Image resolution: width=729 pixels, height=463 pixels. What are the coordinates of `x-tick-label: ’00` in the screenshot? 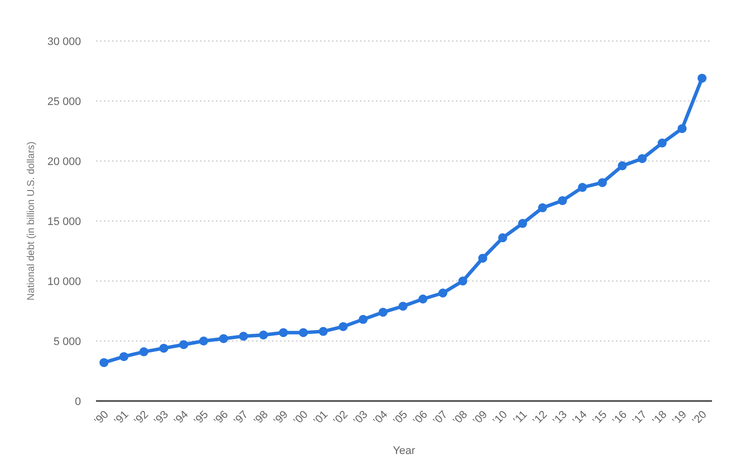 It's located at (301, 418).